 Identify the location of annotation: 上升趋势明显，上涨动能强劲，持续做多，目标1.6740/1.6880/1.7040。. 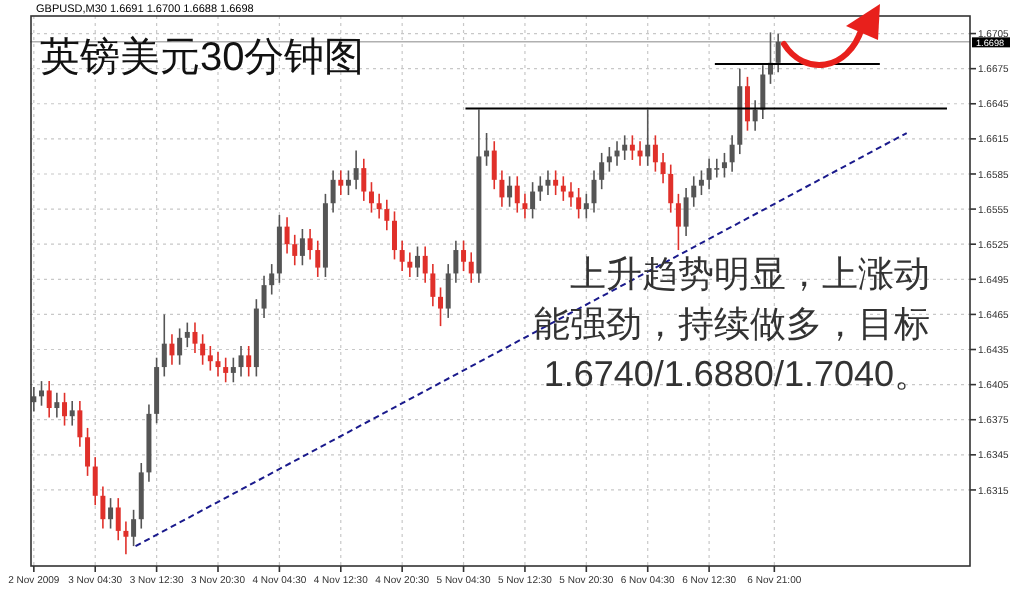
(732, 324).